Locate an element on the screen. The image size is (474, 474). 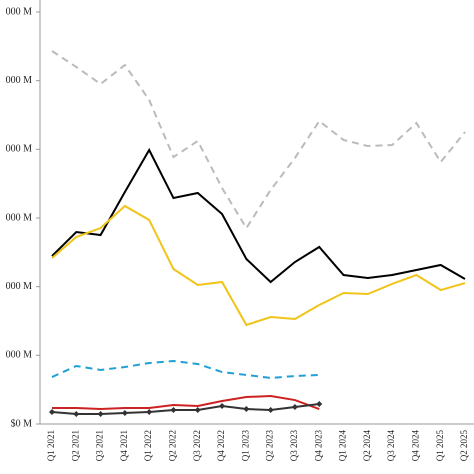
x-tick-label: Q4 2024 is located at coordinates (415, 446).